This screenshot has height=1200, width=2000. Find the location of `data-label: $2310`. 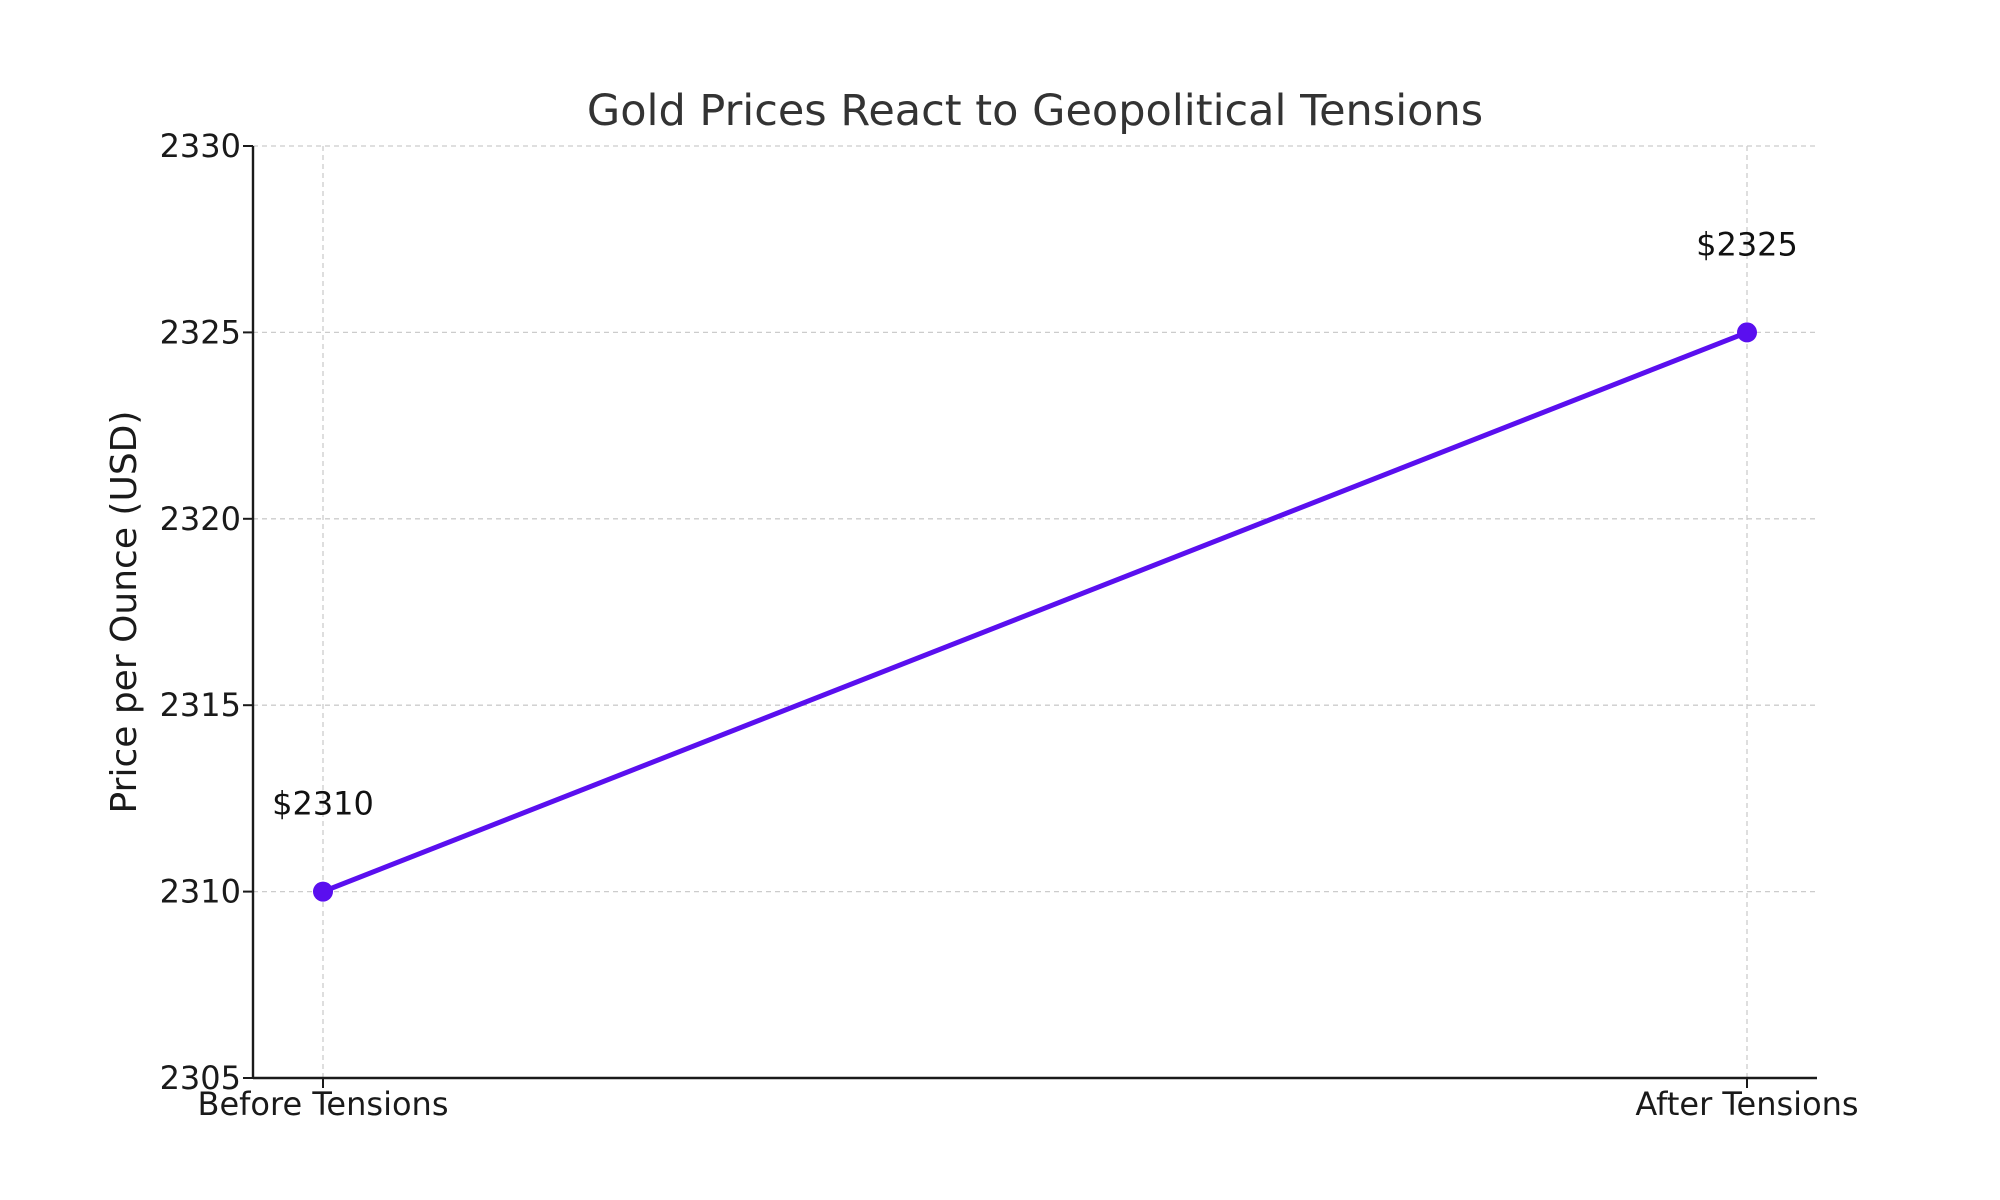

data-label: $2310 is located at coordinates (323, 804).